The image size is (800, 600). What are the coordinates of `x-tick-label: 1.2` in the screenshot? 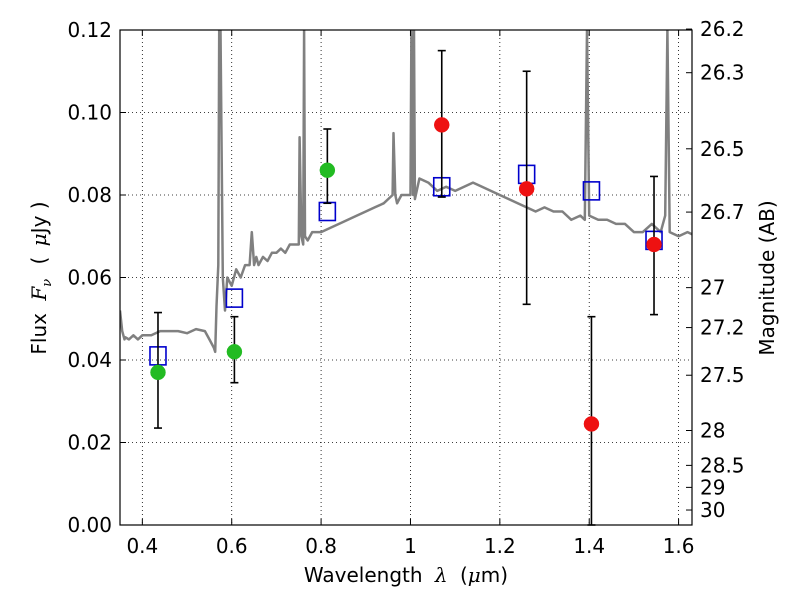 It's located at (500, 546).